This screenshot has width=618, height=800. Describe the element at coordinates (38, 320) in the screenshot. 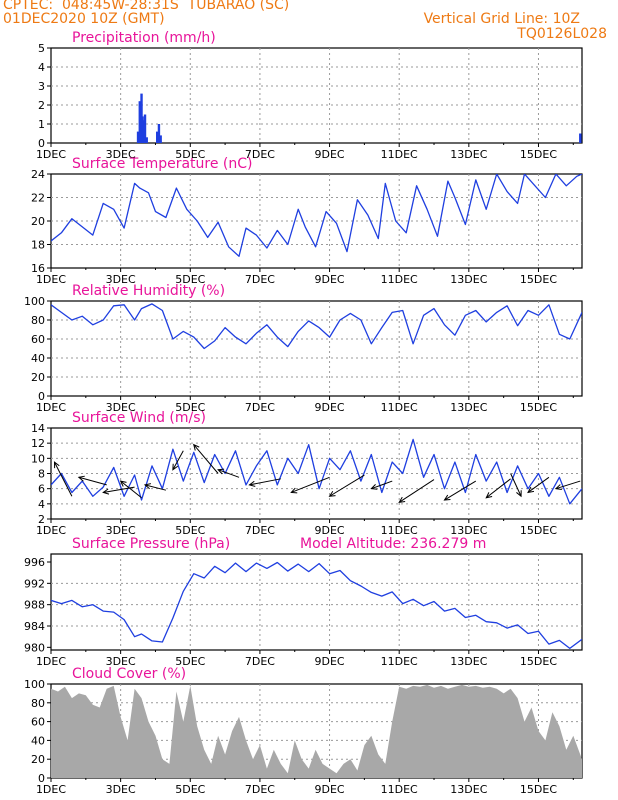

I see `y-tick-label: 80` at that location.